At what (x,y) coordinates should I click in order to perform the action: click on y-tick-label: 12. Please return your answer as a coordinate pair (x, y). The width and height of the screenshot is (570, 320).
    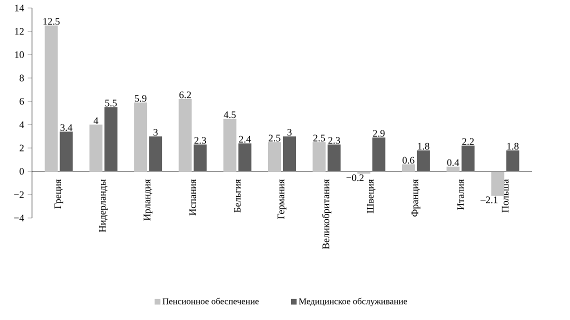
    Looking at the image, I should click on (19, 31).